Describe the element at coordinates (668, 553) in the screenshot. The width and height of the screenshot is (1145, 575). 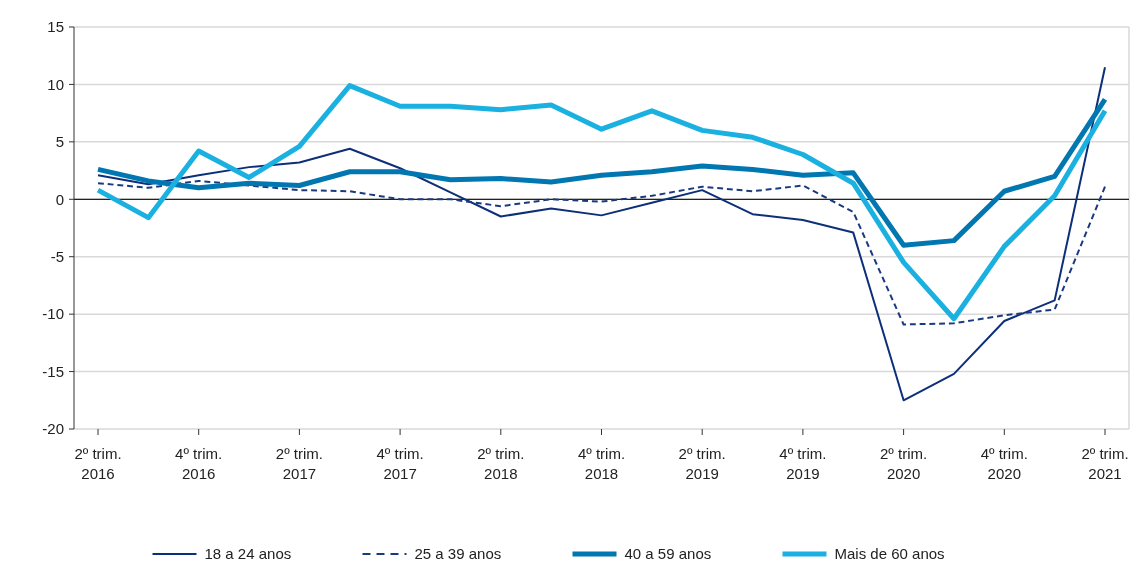
I see `legend-label: 40 a 59 anos` at that location.